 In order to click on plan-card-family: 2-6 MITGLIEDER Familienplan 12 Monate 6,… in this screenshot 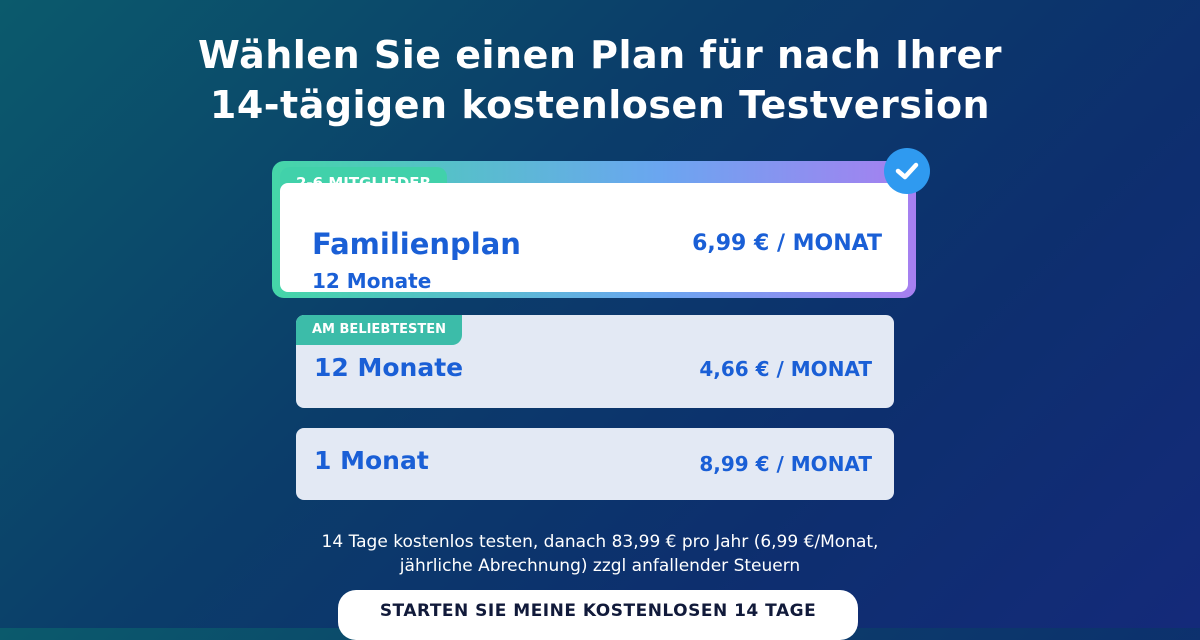, I will do `click(594, 229)`.